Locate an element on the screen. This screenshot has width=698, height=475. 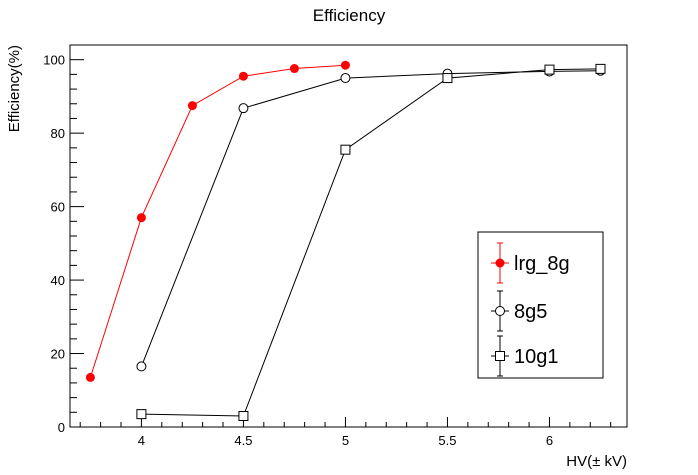
legend-label: 8g5 is located at coordinates (530, 312).